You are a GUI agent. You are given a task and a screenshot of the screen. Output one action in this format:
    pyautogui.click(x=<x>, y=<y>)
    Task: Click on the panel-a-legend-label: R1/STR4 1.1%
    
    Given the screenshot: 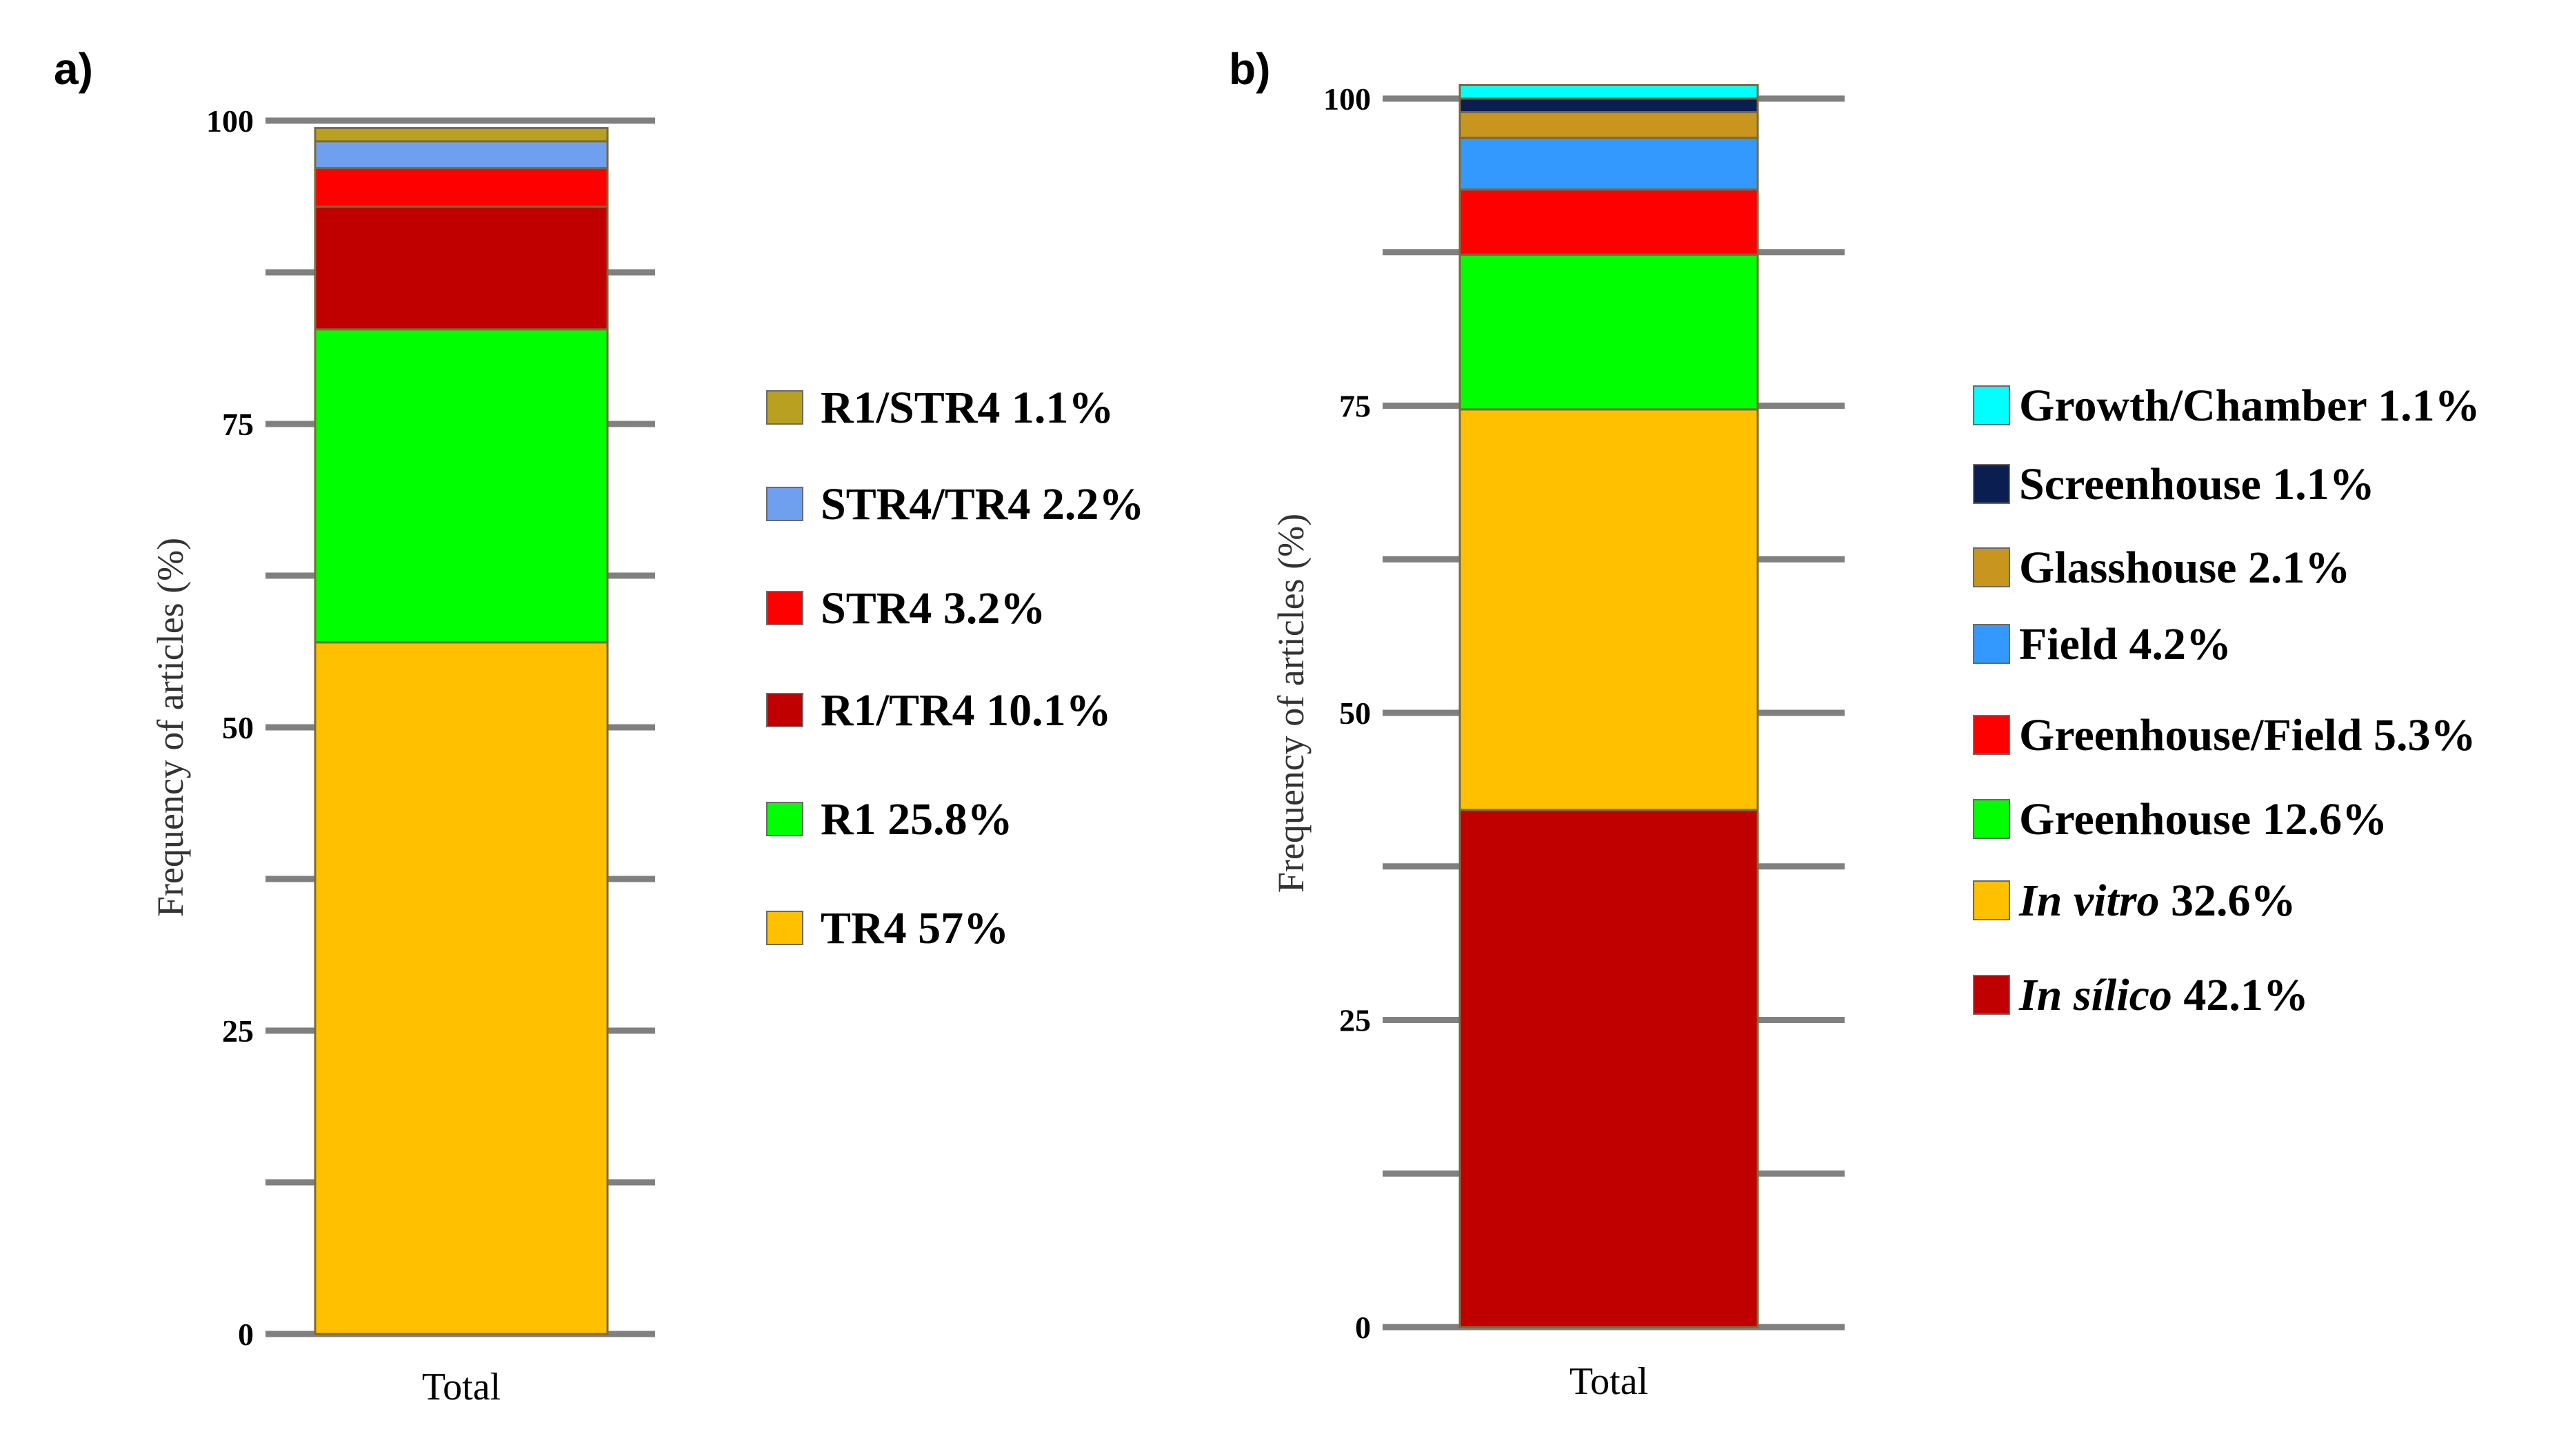 What is the action you would take?
    pyautogui.click(x=967, y=408)
    